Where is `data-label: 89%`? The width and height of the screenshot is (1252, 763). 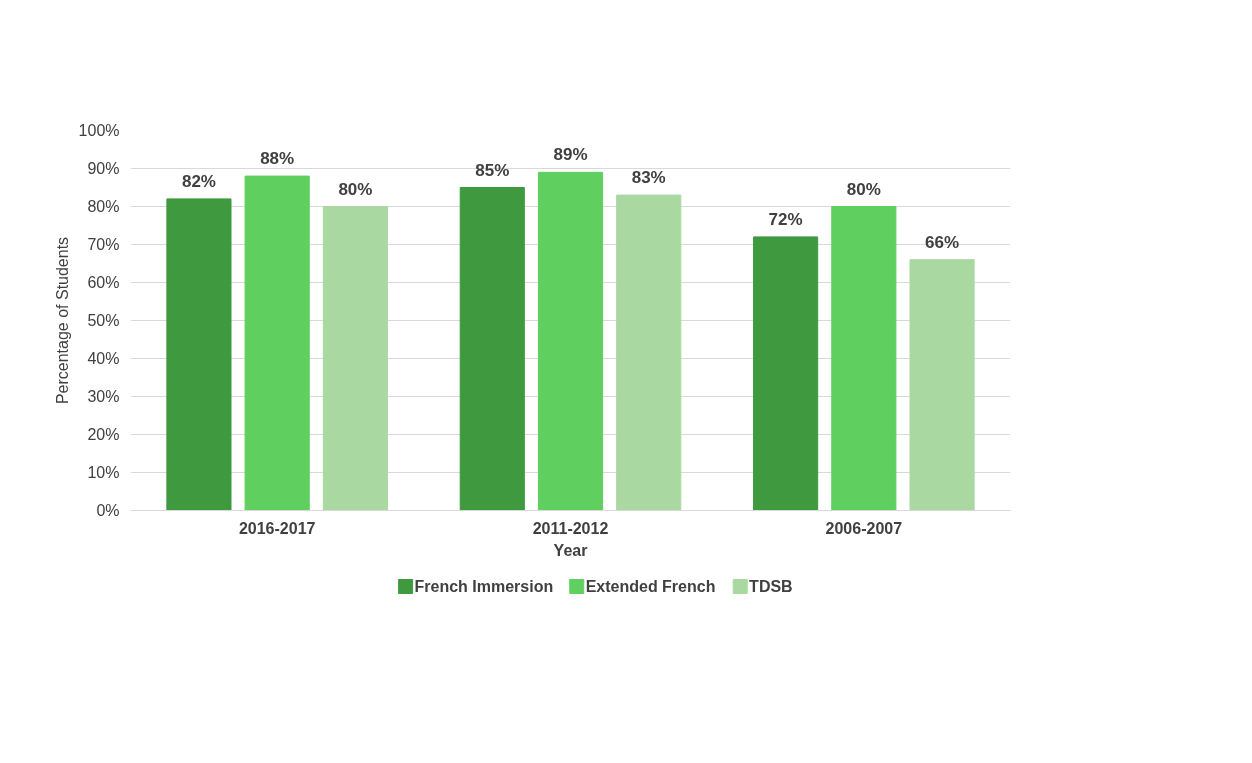
data-label: 89% is located at coordinates (570, 155).